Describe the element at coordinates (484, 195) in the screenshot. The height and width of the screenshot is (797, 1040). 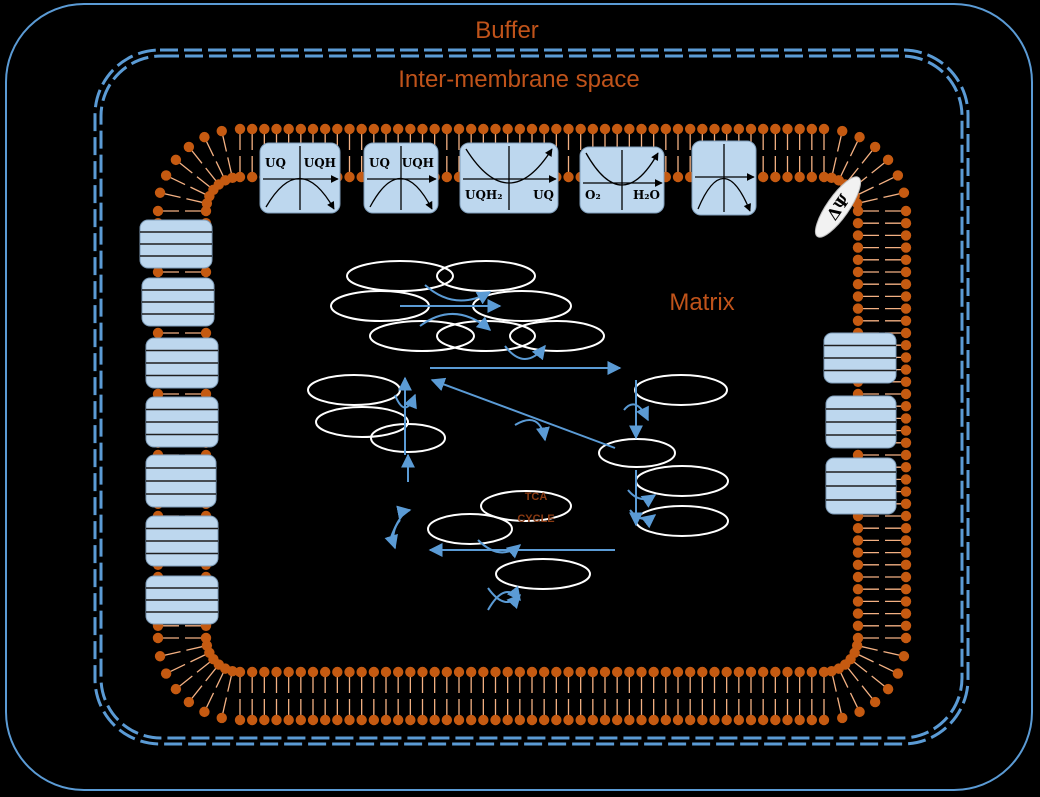
I see `complex-left-label: UQH₂` at that location.